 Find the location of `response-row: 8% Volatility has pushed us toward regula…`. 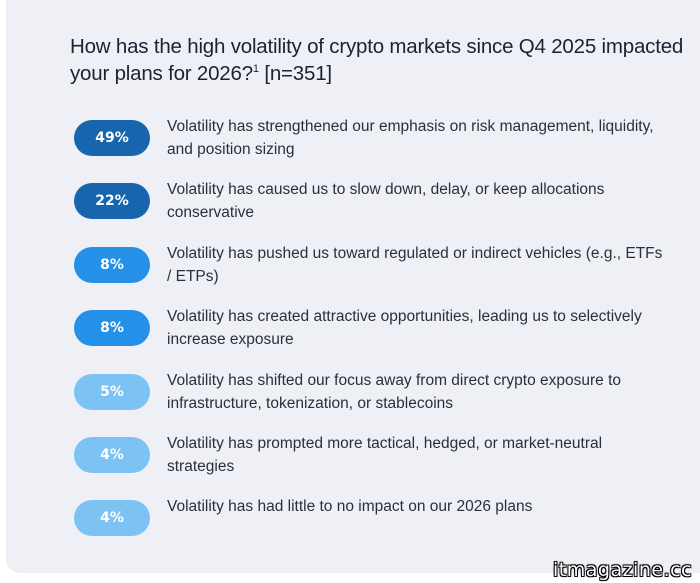

response-row: 8% Volatility has pushed us toward regula… is located at coordinates (353, 270).